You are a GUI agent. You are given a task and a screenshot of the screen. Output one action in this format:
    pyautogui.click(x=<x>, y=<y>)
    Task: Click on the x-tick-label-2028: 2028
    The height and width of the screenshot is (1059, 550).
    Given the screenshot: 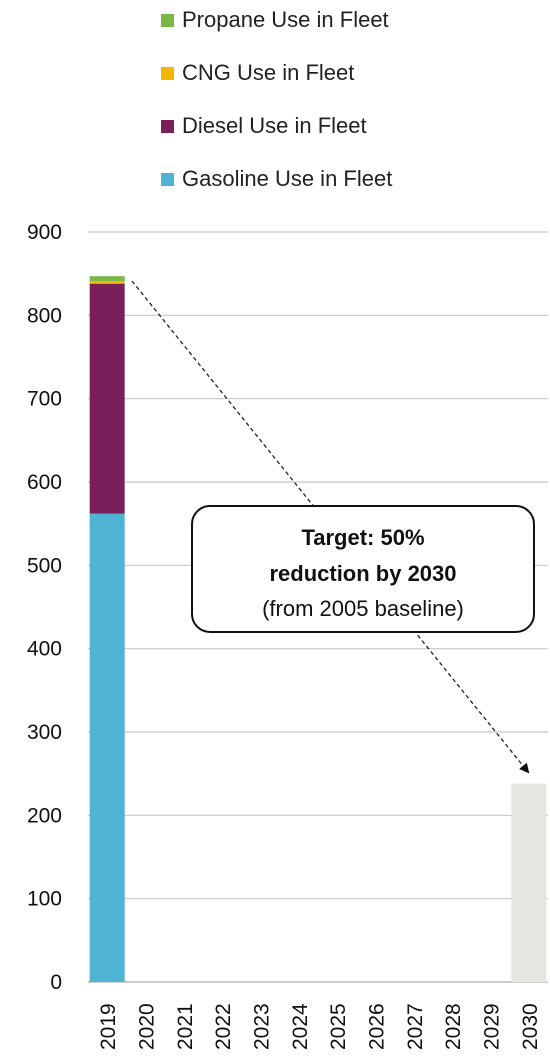 What is the action you would take?
    pyautogui.click(x=453, y=1026)
    